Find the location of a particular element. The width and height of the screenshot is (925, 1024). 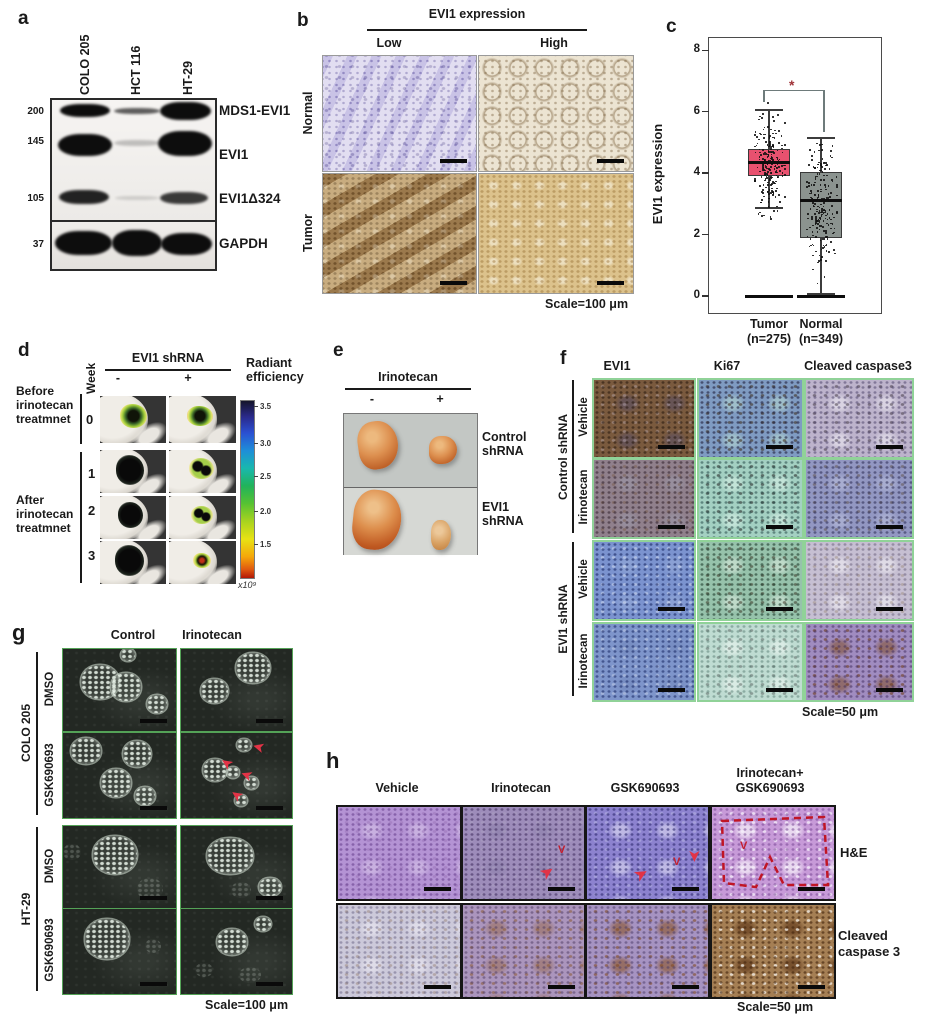

panel-d-header: EVI1 shRNA is located at coordinates (168, 358).